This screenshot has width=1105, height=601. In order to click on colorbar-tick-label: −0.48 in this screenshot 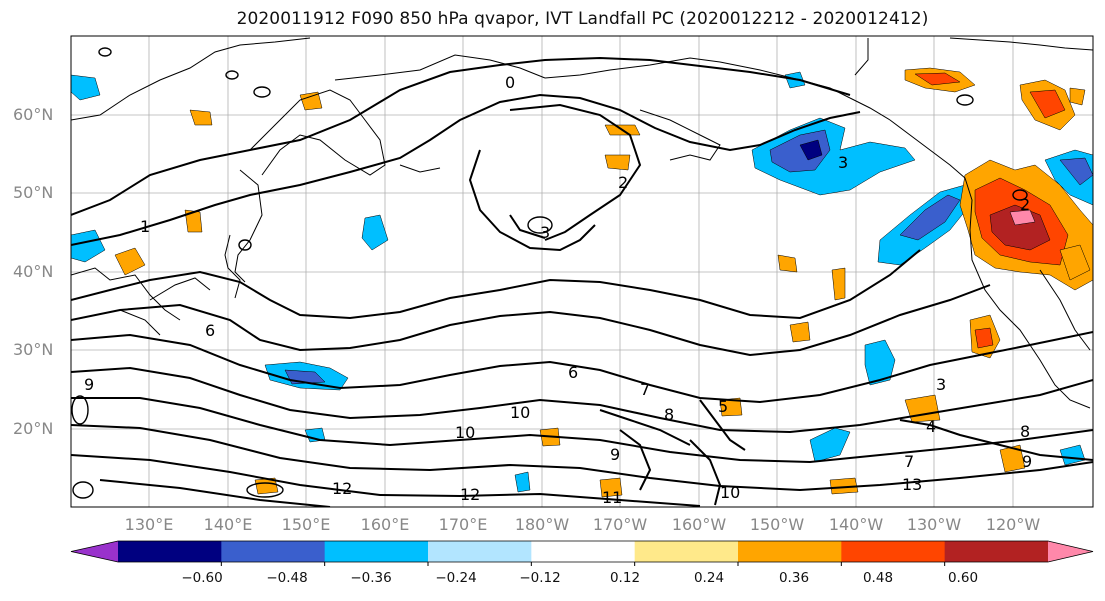, I will do `click(287, 578)`.